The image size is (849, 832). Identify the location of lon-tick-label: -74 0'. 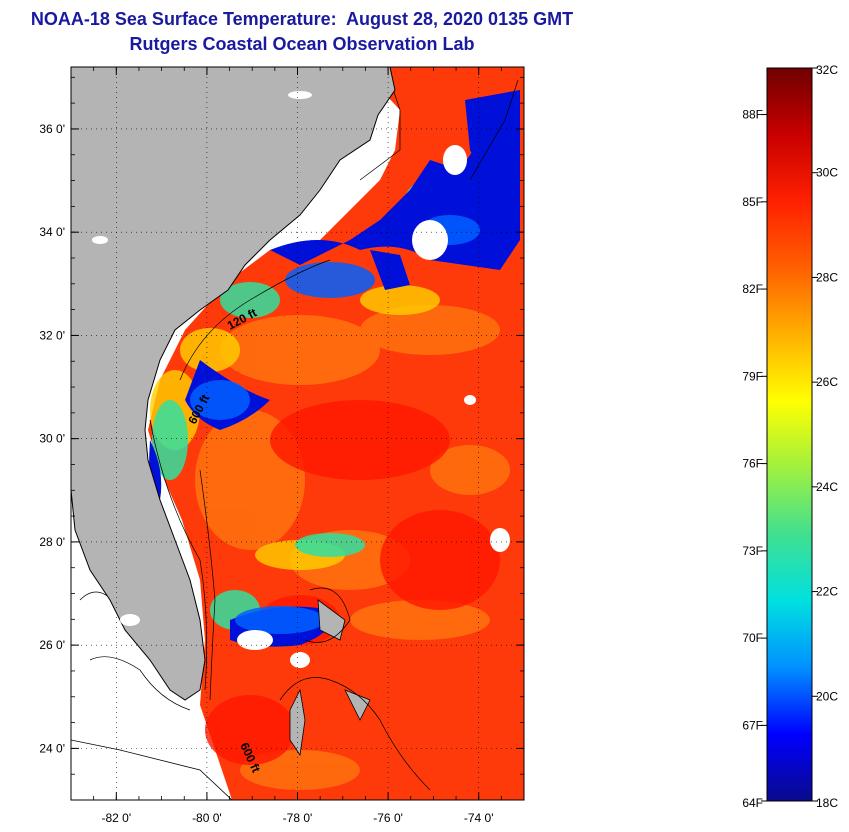
(479, 818).